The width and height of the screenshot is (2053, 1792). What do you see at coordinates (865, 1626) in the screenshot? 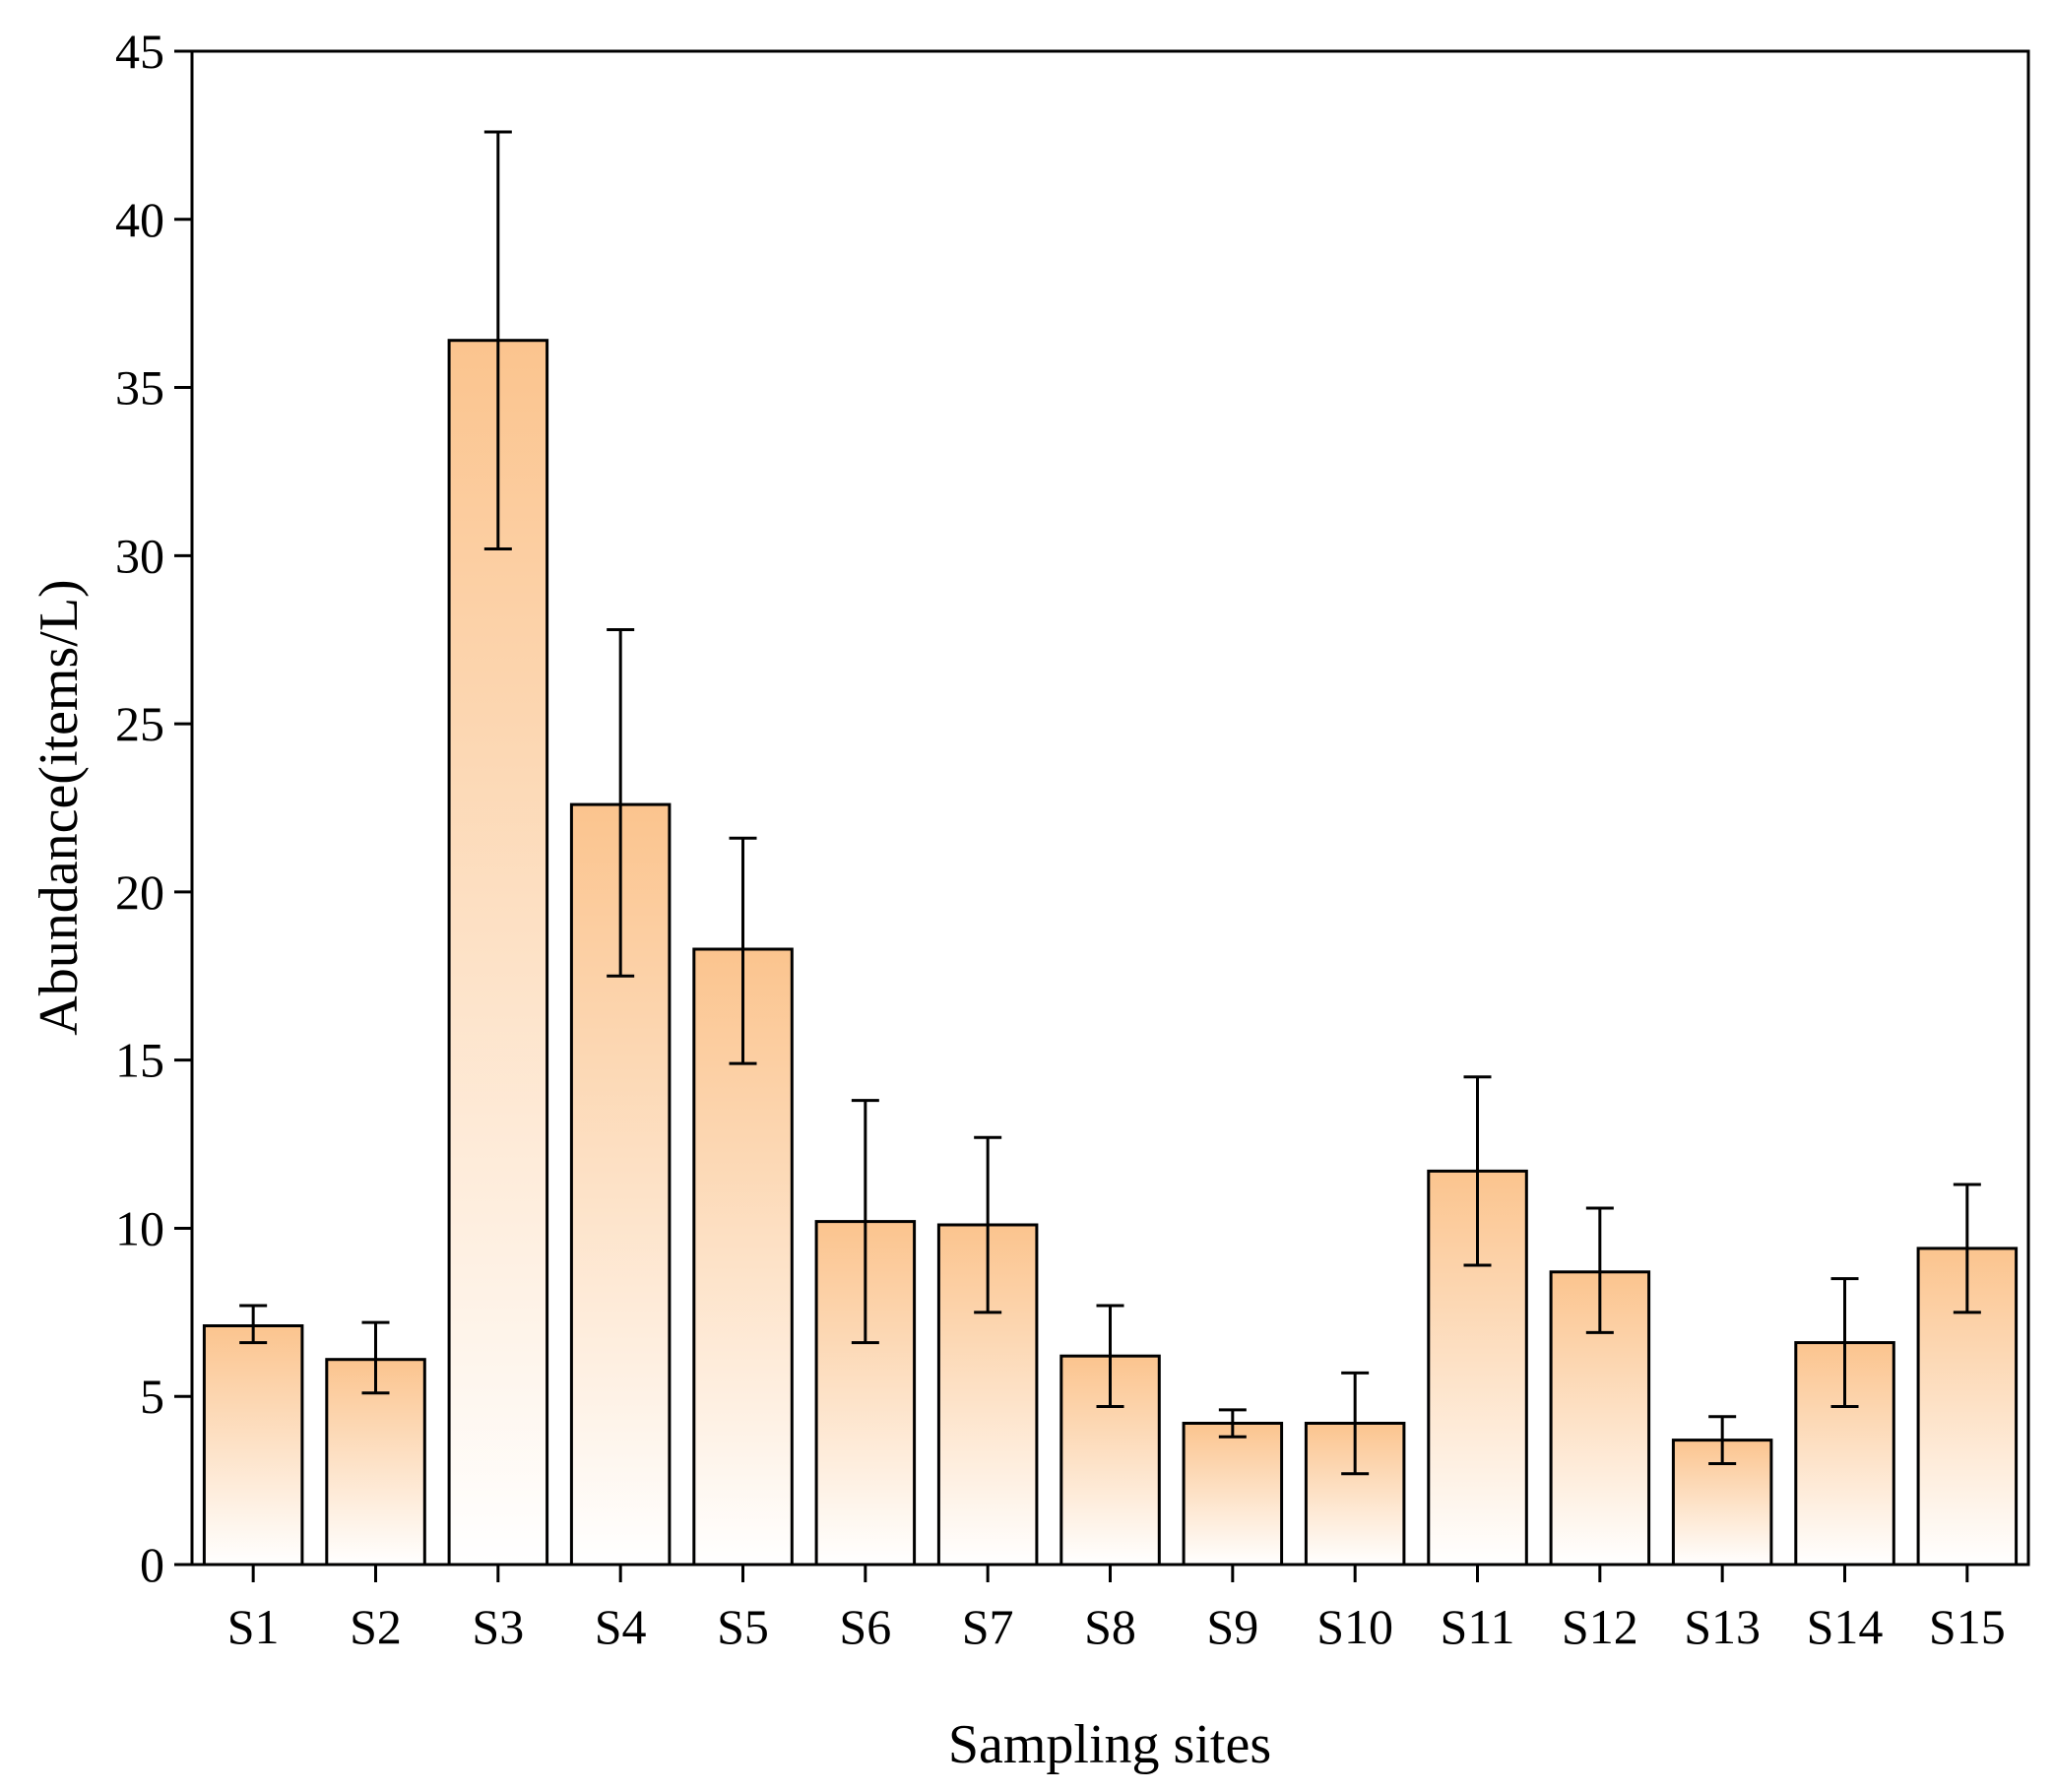
I see `x-tick-label-s6: S6` at bounding box center [865, 1626].